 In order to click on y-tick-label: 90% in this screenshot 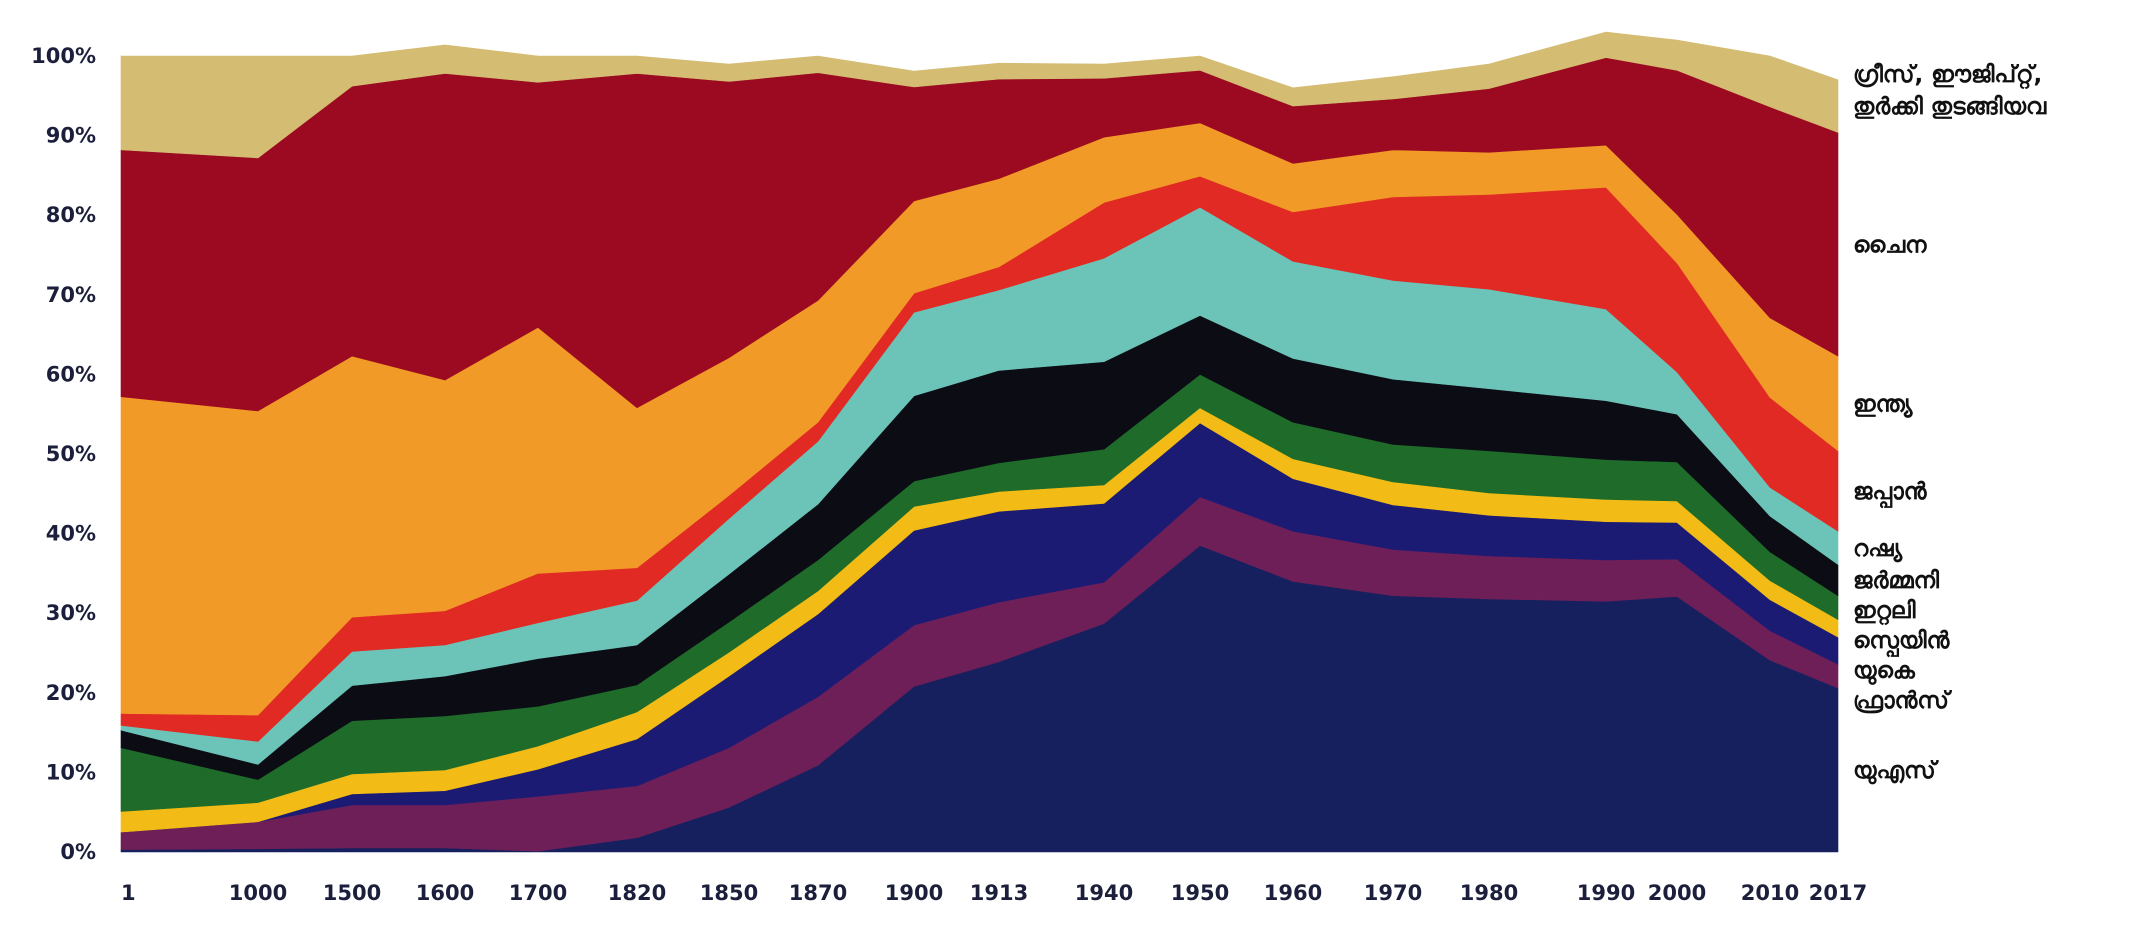, I will do `click(71, 136)`.